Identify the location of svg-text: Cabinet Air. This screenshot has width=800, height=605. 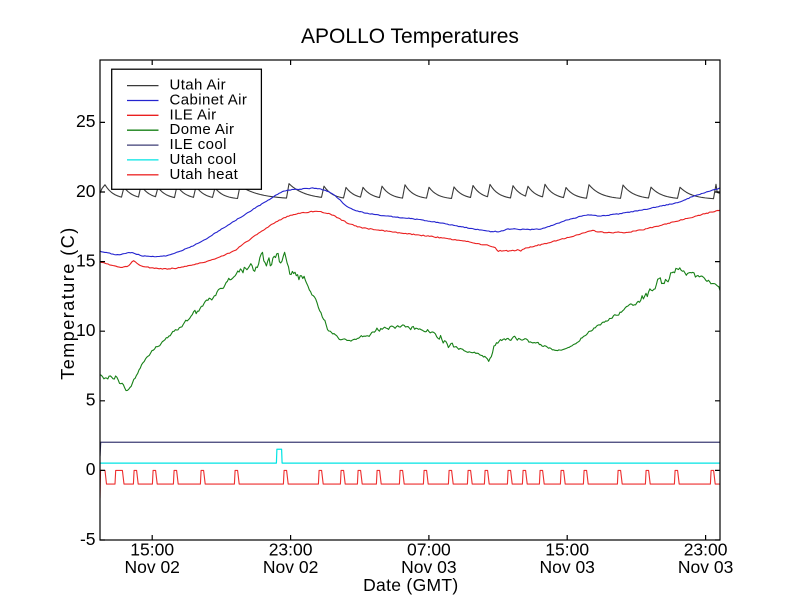
(209, 100).